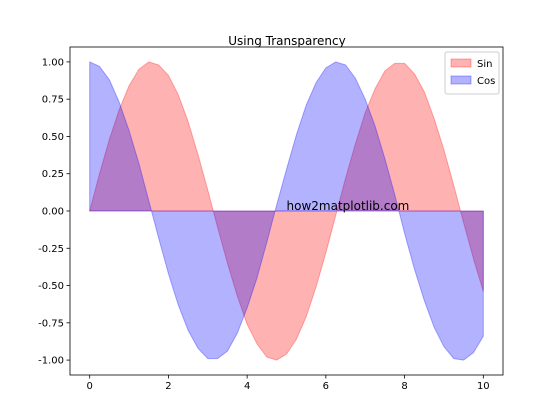 The image size is (560, 420). What do you see at coordinates (483, 386) in the screenshot?
I see `x-tick-label: 10` at bounding box center [483, 386].